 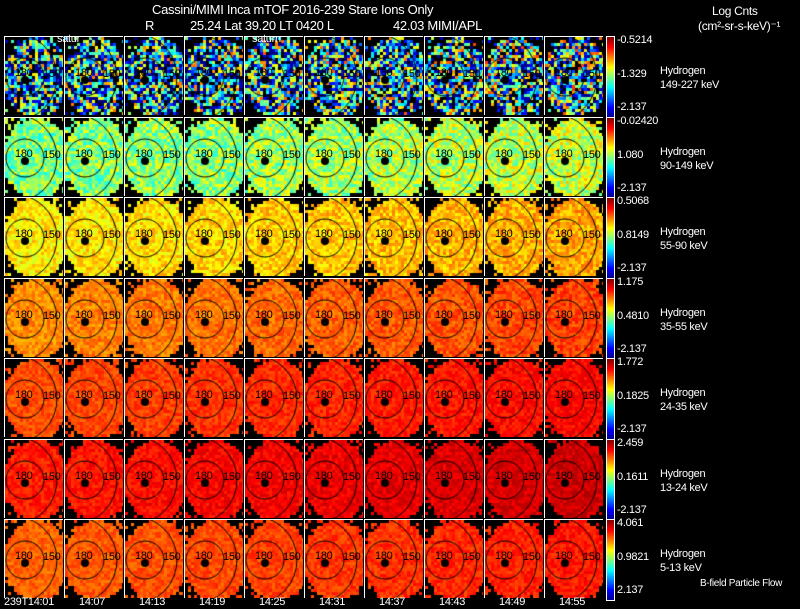 I want to click on colorbar-mid-label: 0.9821, so click(x=633, y=557).